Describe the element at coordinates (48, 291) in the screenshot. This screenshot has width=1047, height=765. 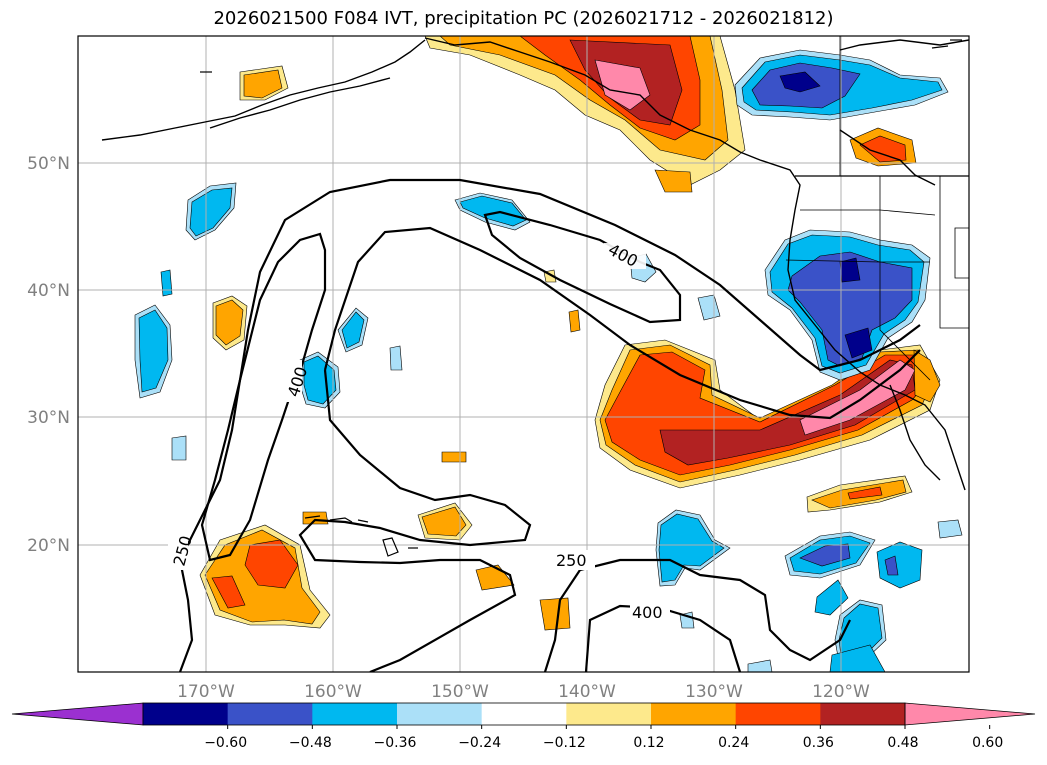
I see `lat-label: 40°N` at that location.